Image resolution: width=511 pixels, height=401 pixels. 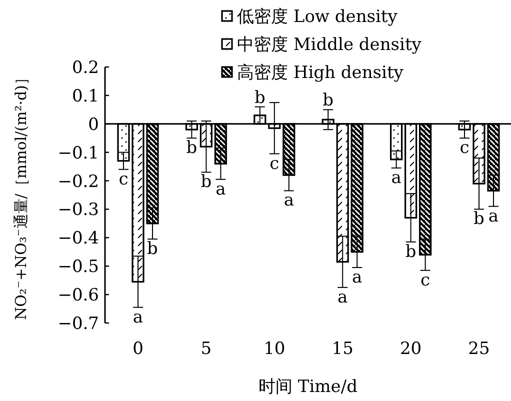 I want to click on x-tick-label: 0, so click(x=138, y=349).